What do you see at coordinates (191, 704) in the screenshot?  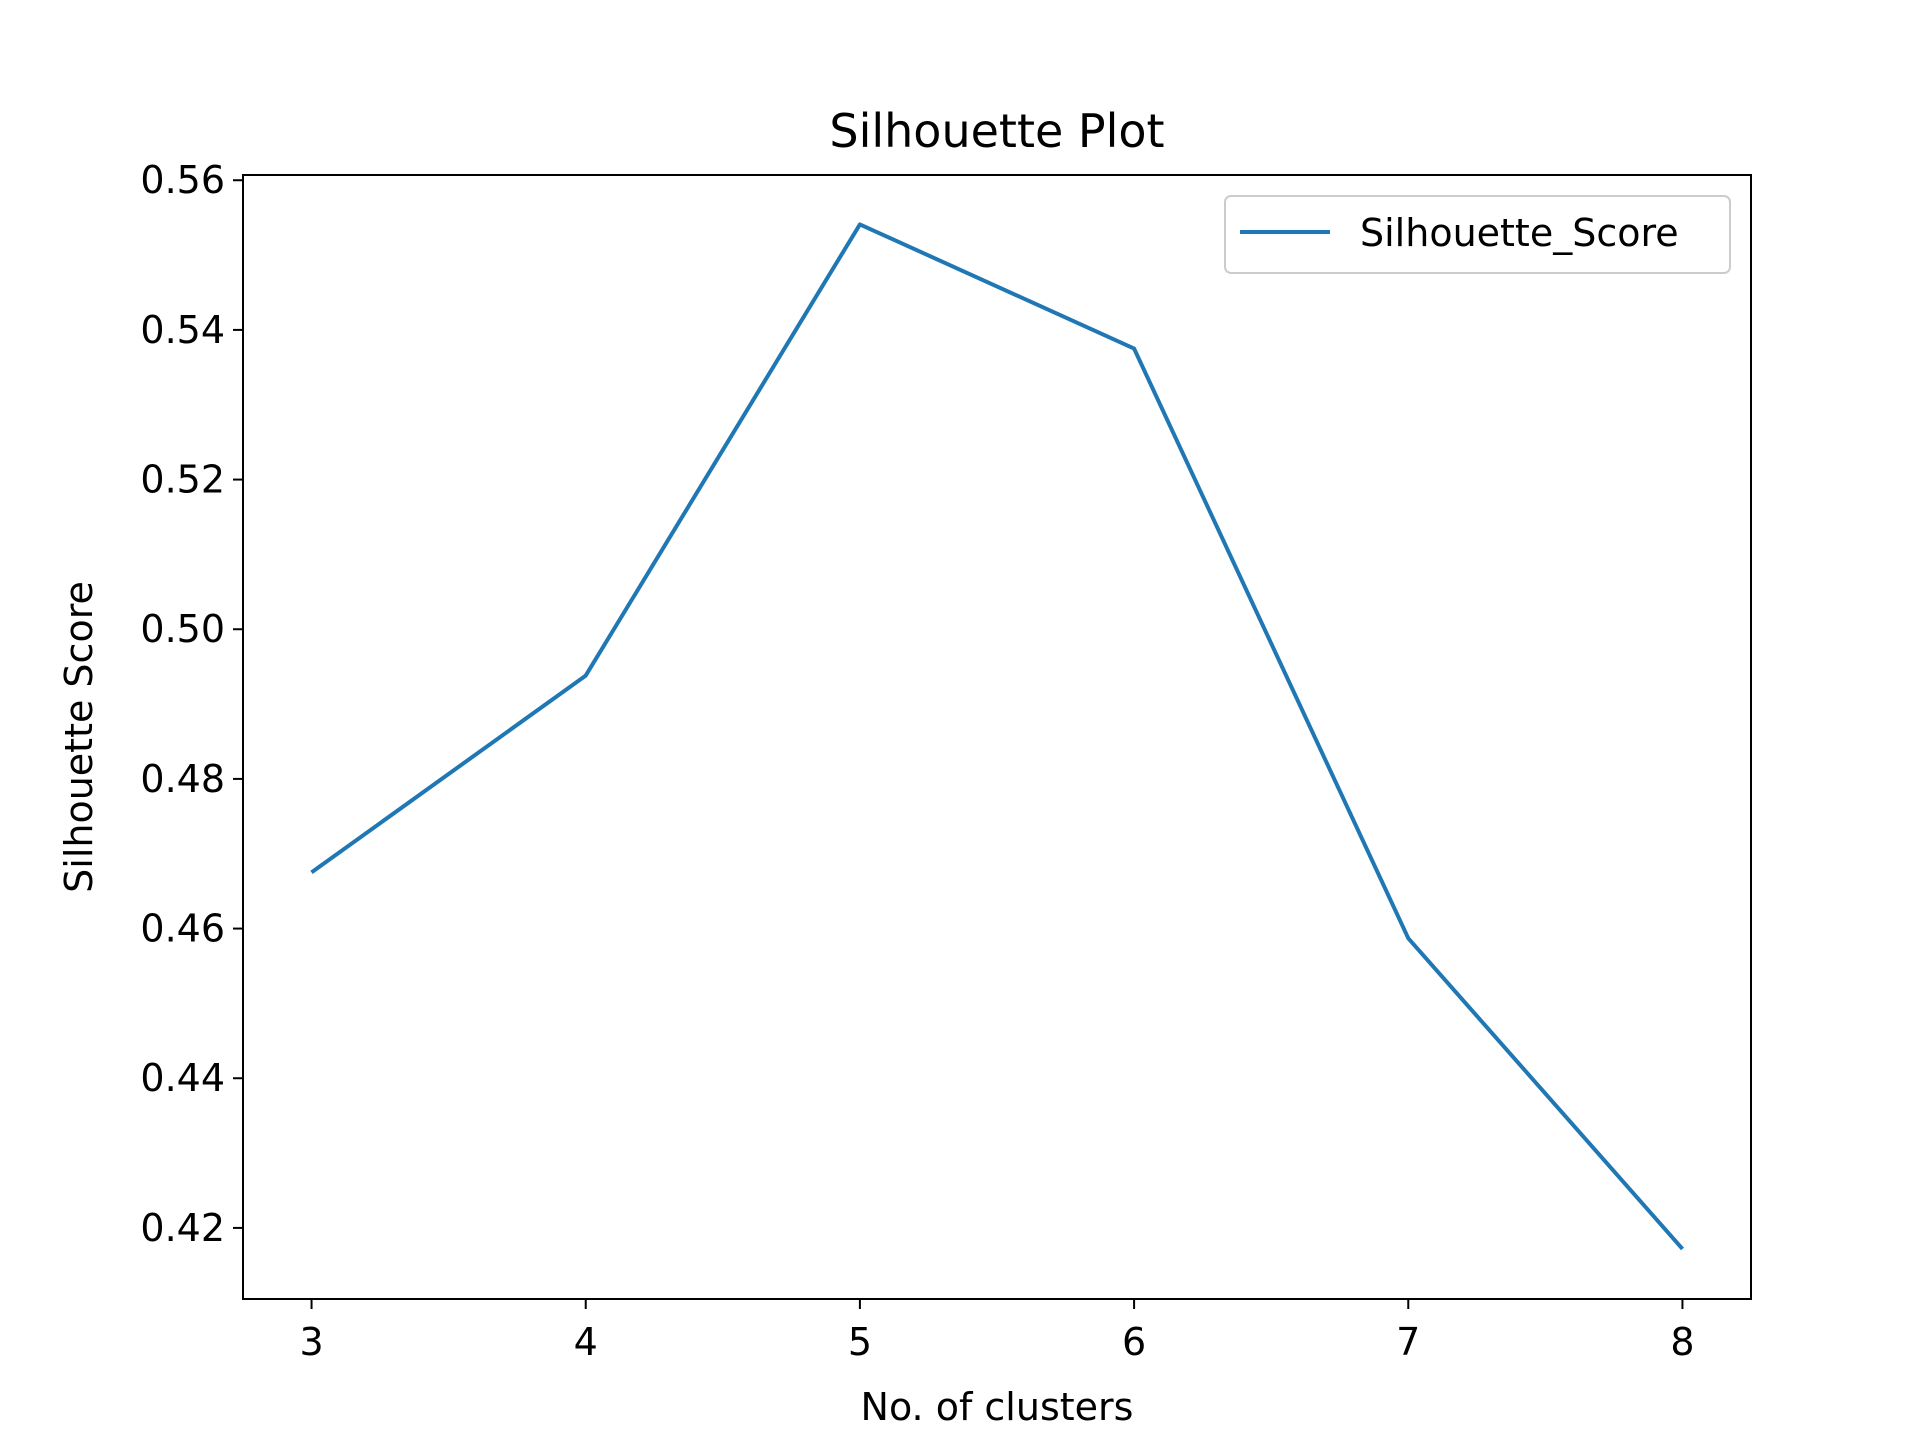 I see `y-axis-ticks: 0.42 0.44 0.46 0.48 0.50 0.52 0.54 0.56` at bounding box center [191, 704].